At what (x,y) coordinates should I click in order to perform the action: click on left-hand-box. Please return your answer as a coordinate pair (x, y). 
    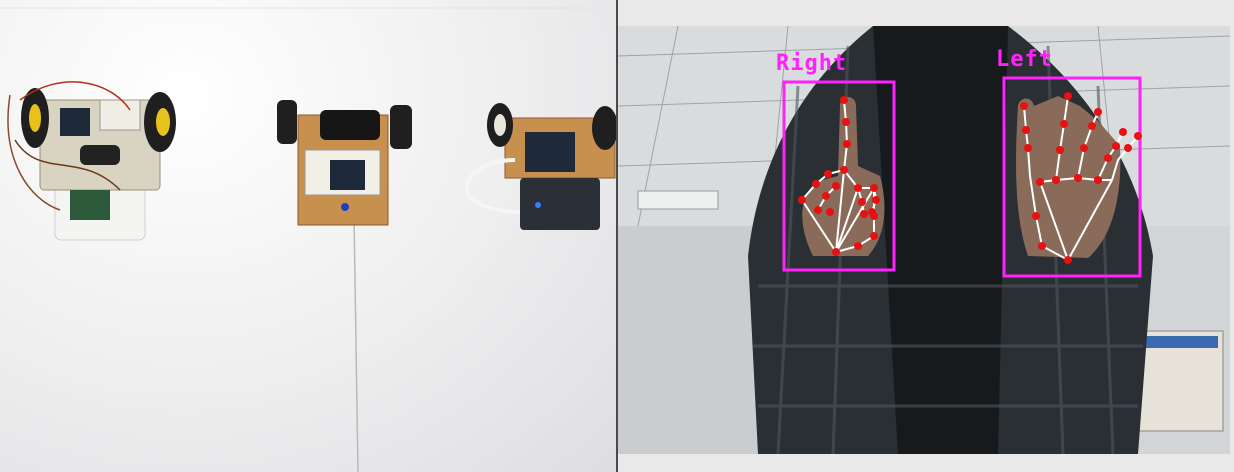
    Looking at the image, I should click on (1072, 177).